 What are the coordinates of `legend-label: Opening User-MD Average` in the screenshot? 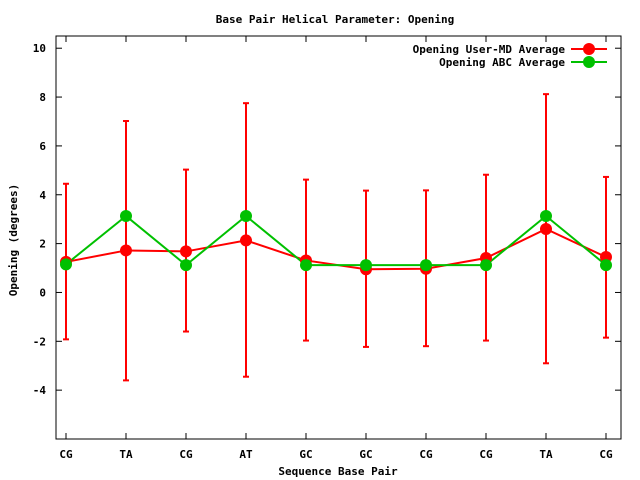 It's located at (489, 49).